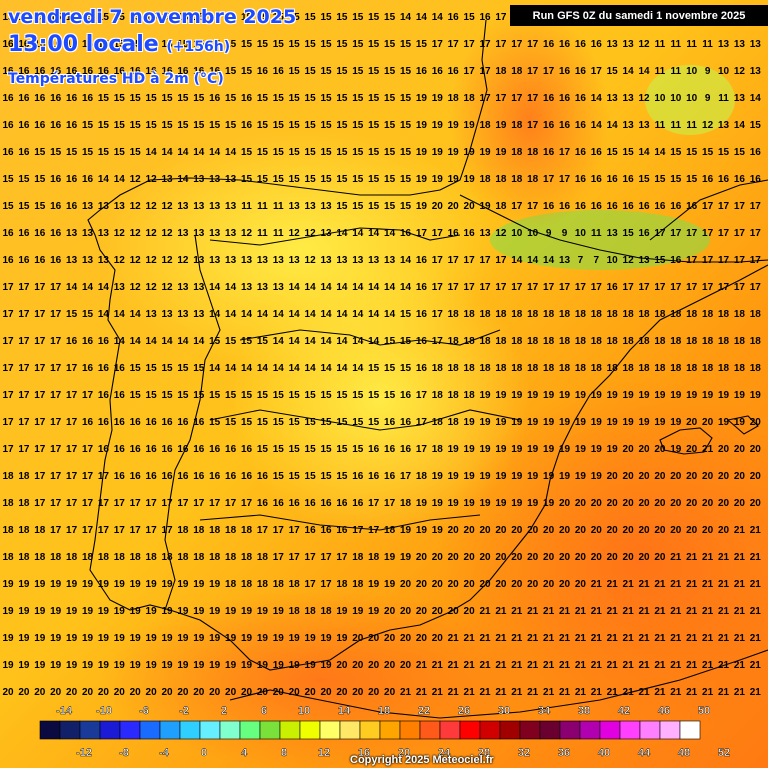  I want to click on legend-label: 0, so click(204, 753).